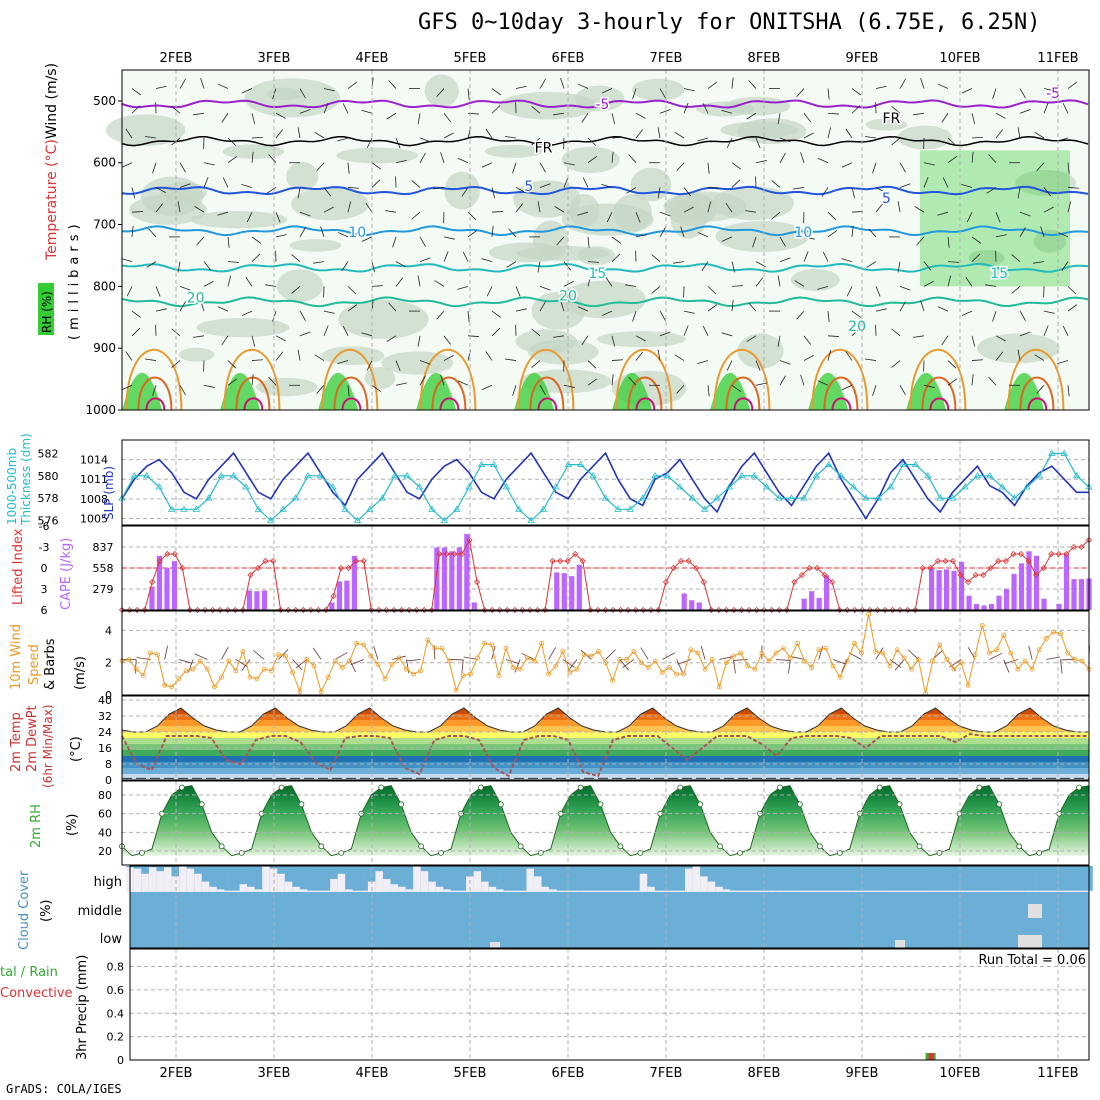 The image size is (1100, 1100). What do you see at coordinates (26, 479) in the screenshot?
I see `thickness-label: Thickness (dm)` at bounding box center [26, 479].